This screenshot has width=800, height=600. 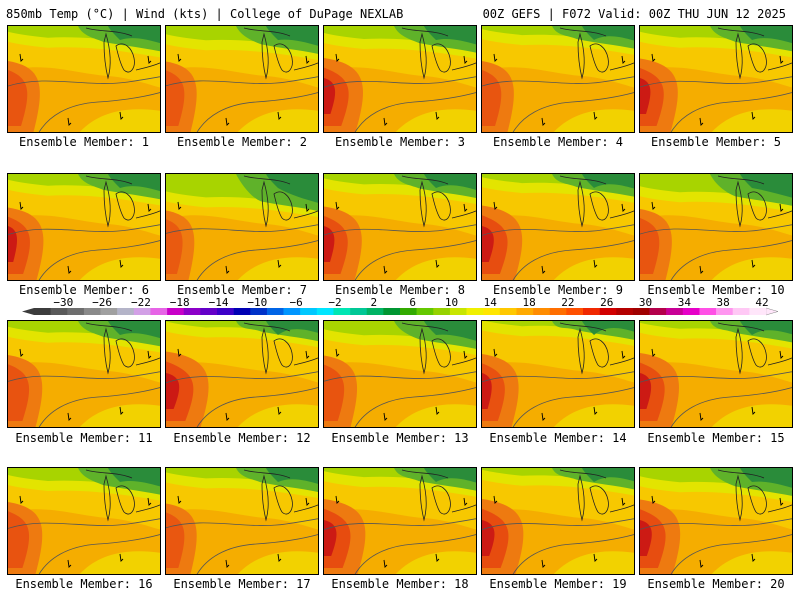 What do you see at coordinates (242, 142) in the screenshot?
I see `ensemble-member-label: Ensemble Member: 2` at bounding box center [242, 142].